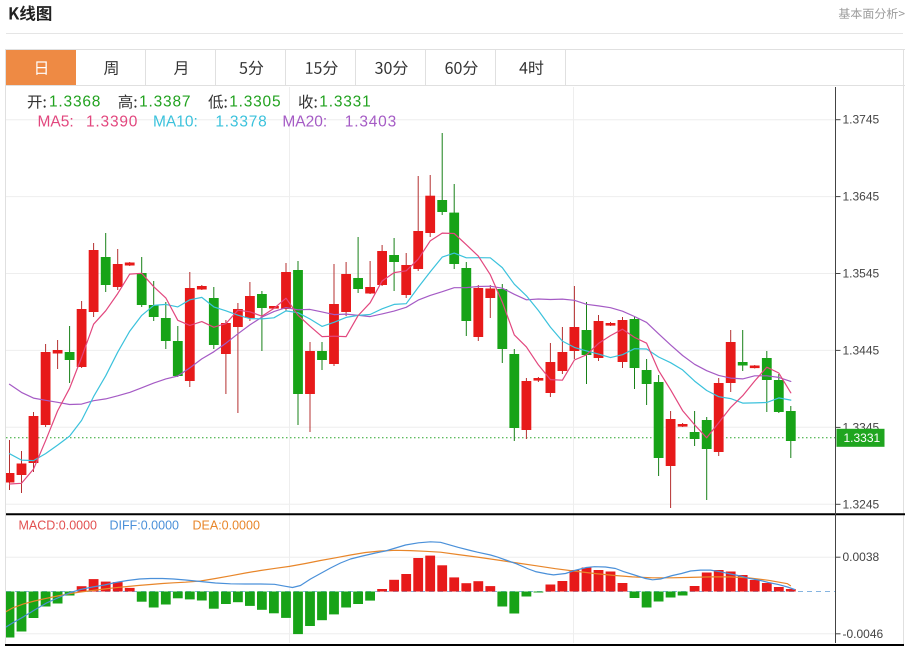  I want to click on svg-text: MA10:, so click(175, 122).